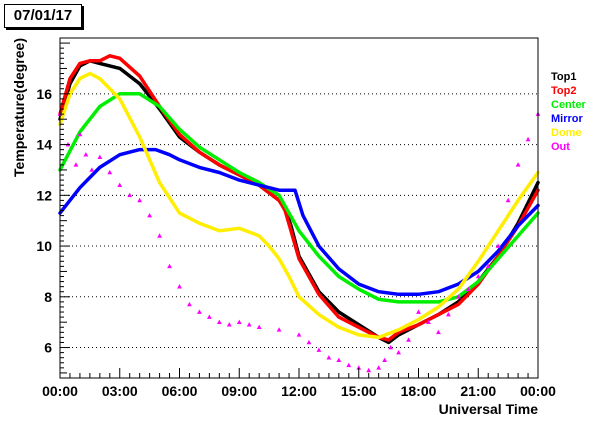 This screenshot has width=596, height=422. I want to click on y-axis-title: Temperature(degree), so click(19, 107).